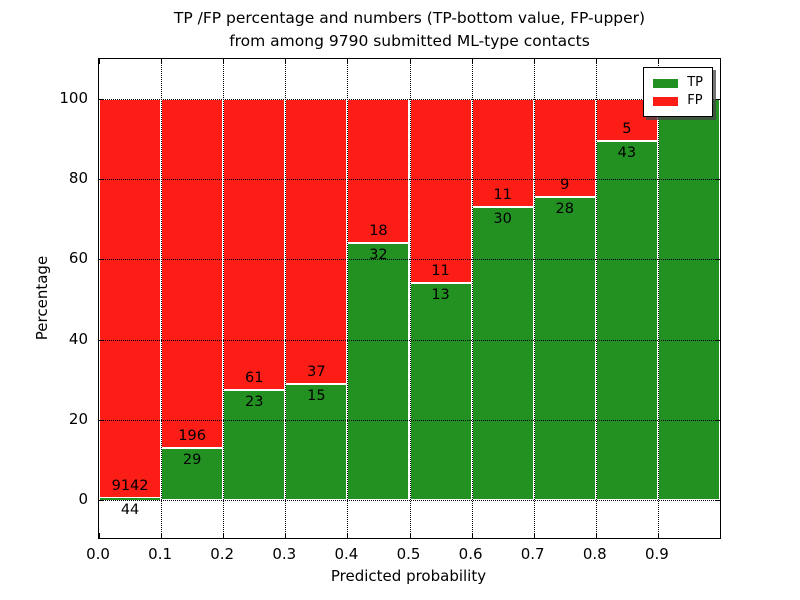  What do you see at coordinates (98, 554) in the screenshot?
I see `x-tick-label: 0.0` at bounding box center [98, 554].